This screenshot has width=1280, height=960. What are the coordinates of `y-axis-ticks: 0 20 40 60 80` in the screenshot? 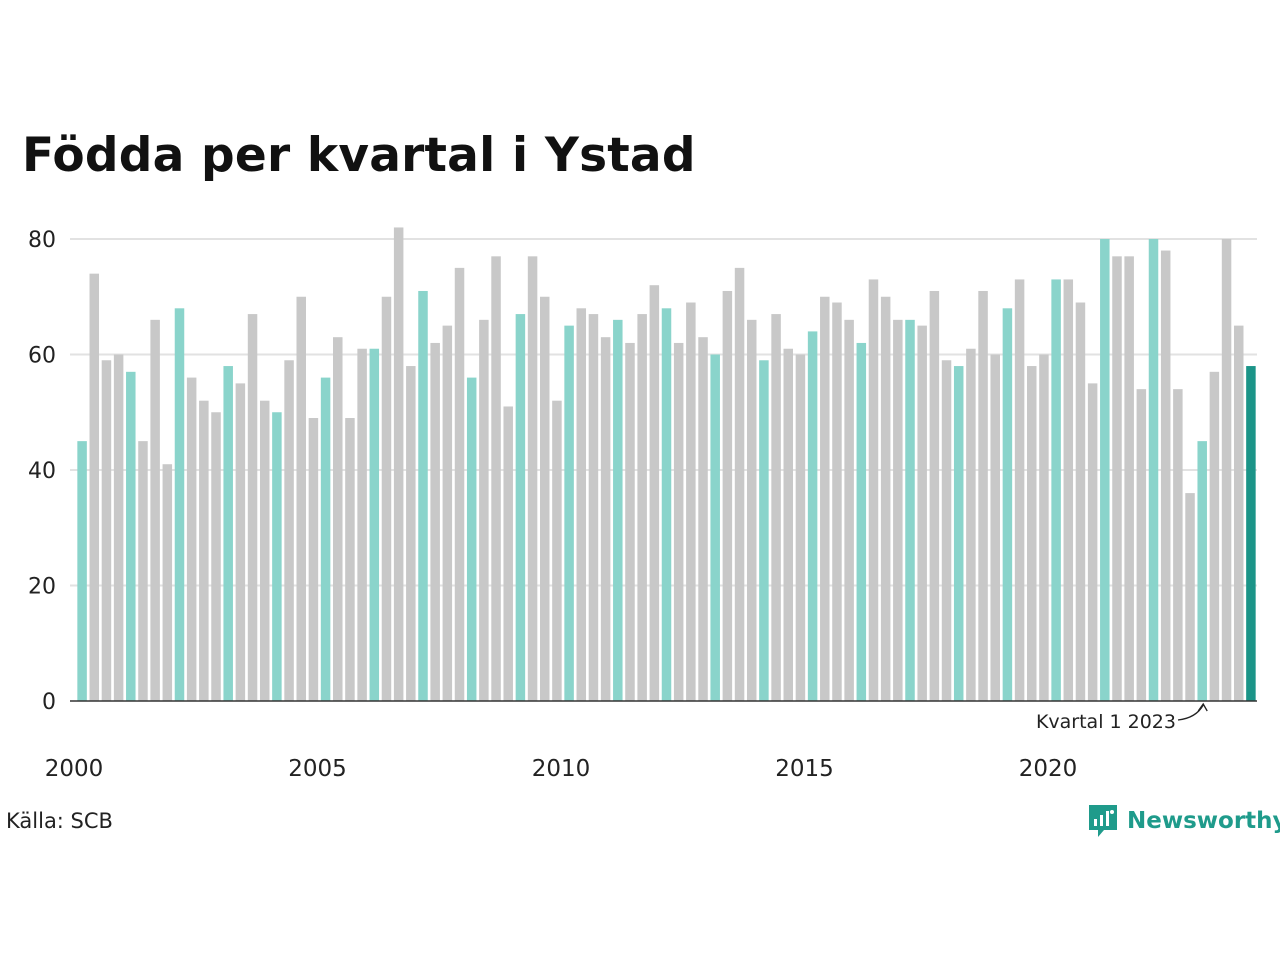 It's located at (42, 471).